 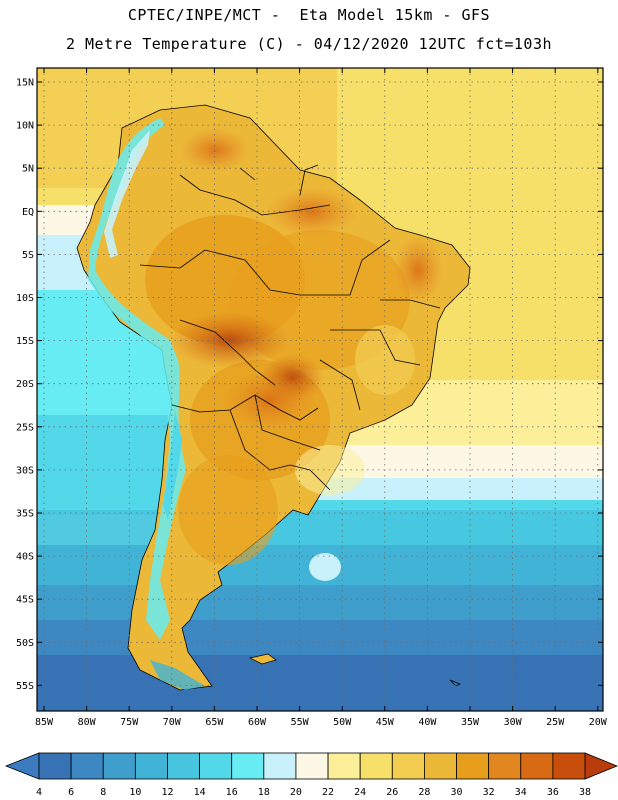 I want to click on south-georgia, so click(x=455, y=683).